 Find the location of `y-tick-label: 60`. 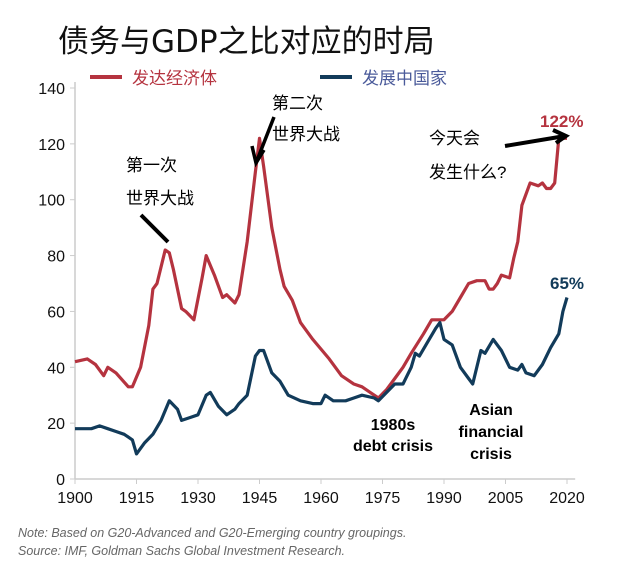

y-tick-label: 60 is located at coordinates (56, 312).